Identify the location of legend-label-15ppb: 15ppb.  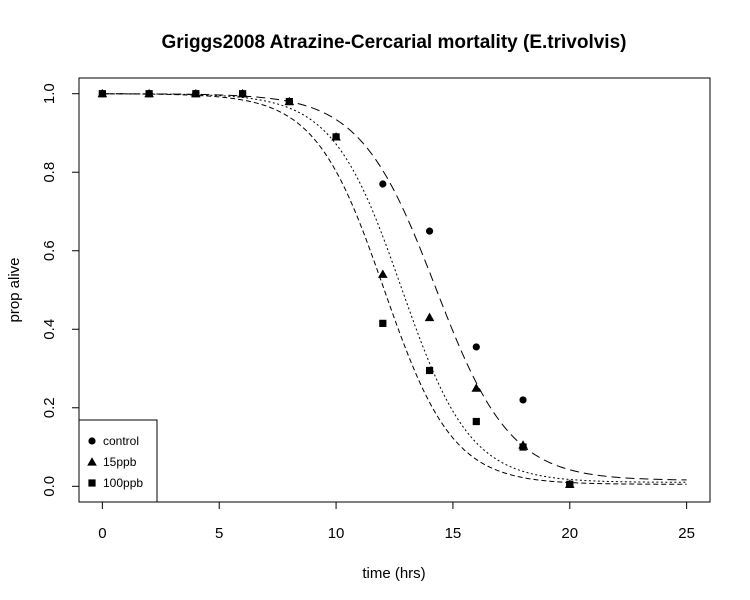
(120, 462).